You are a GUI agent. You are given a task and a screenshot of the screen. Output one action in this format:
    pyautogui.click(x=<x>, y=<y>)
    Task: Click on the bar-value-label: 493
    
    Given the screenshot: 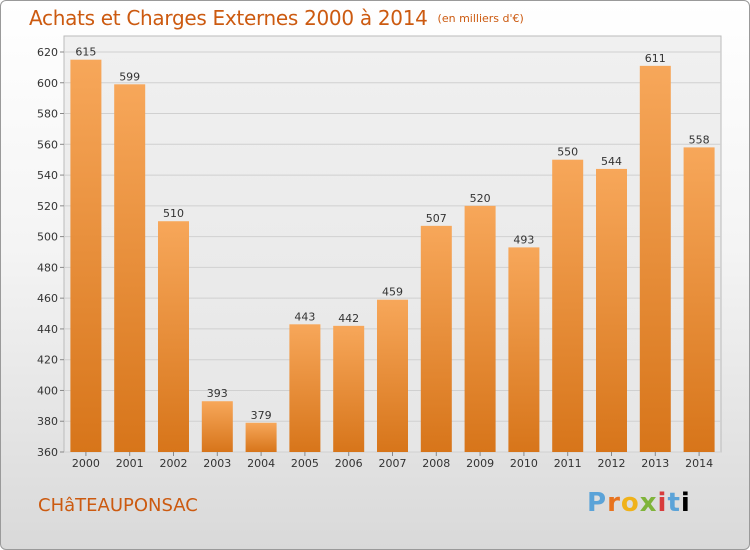 What is the action you would take?
    pyautogui.click(x=523, y=239)
    